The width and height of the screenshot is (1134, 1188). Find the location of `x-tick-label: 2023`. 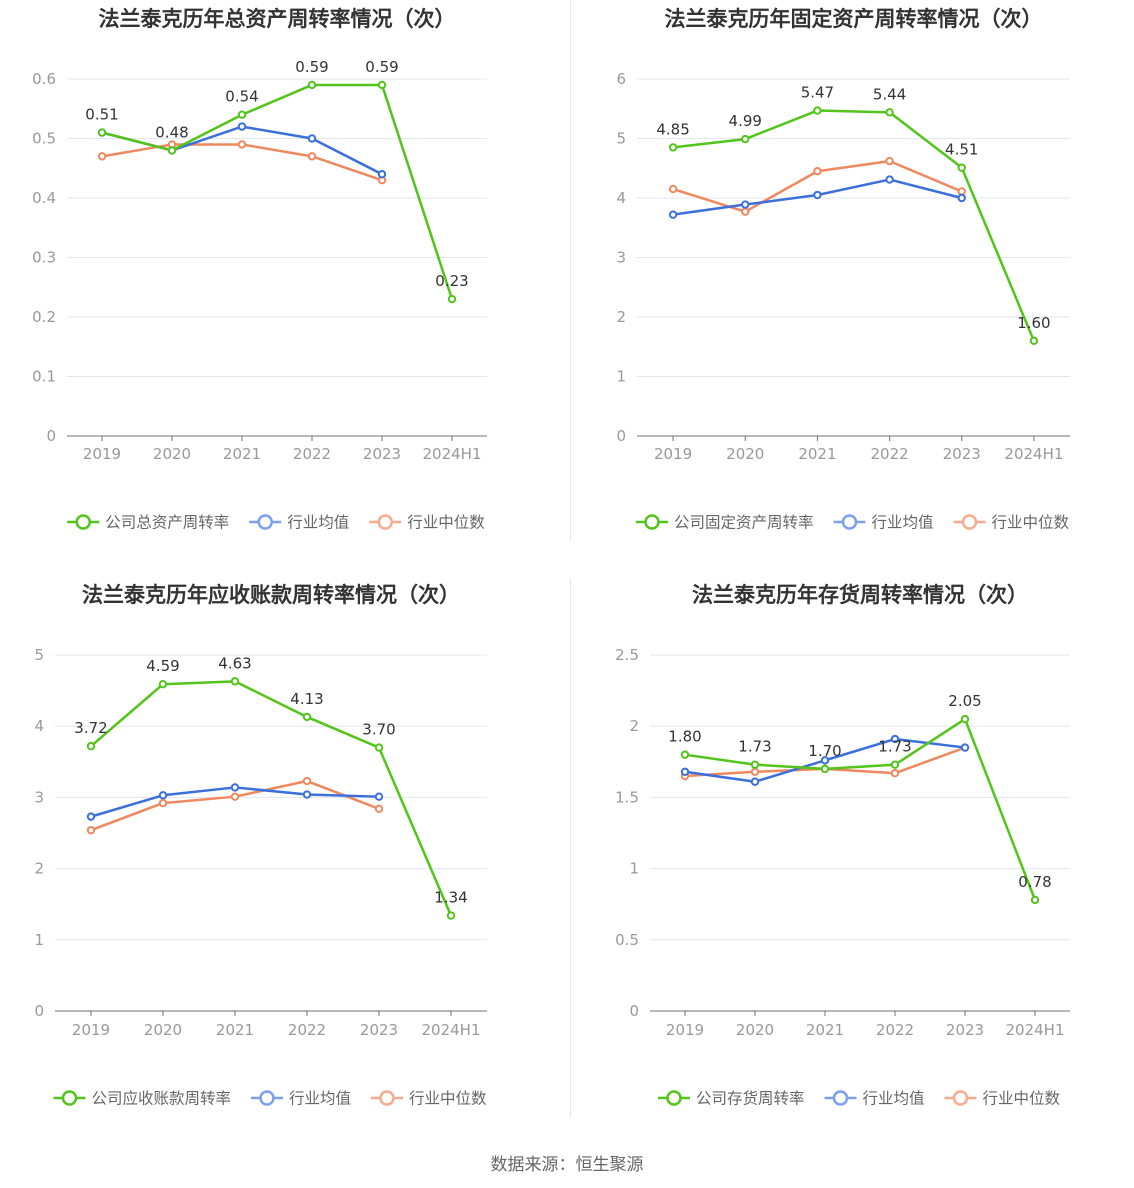

x-tick-label: 2023 is located at coordinates (379, 1030).